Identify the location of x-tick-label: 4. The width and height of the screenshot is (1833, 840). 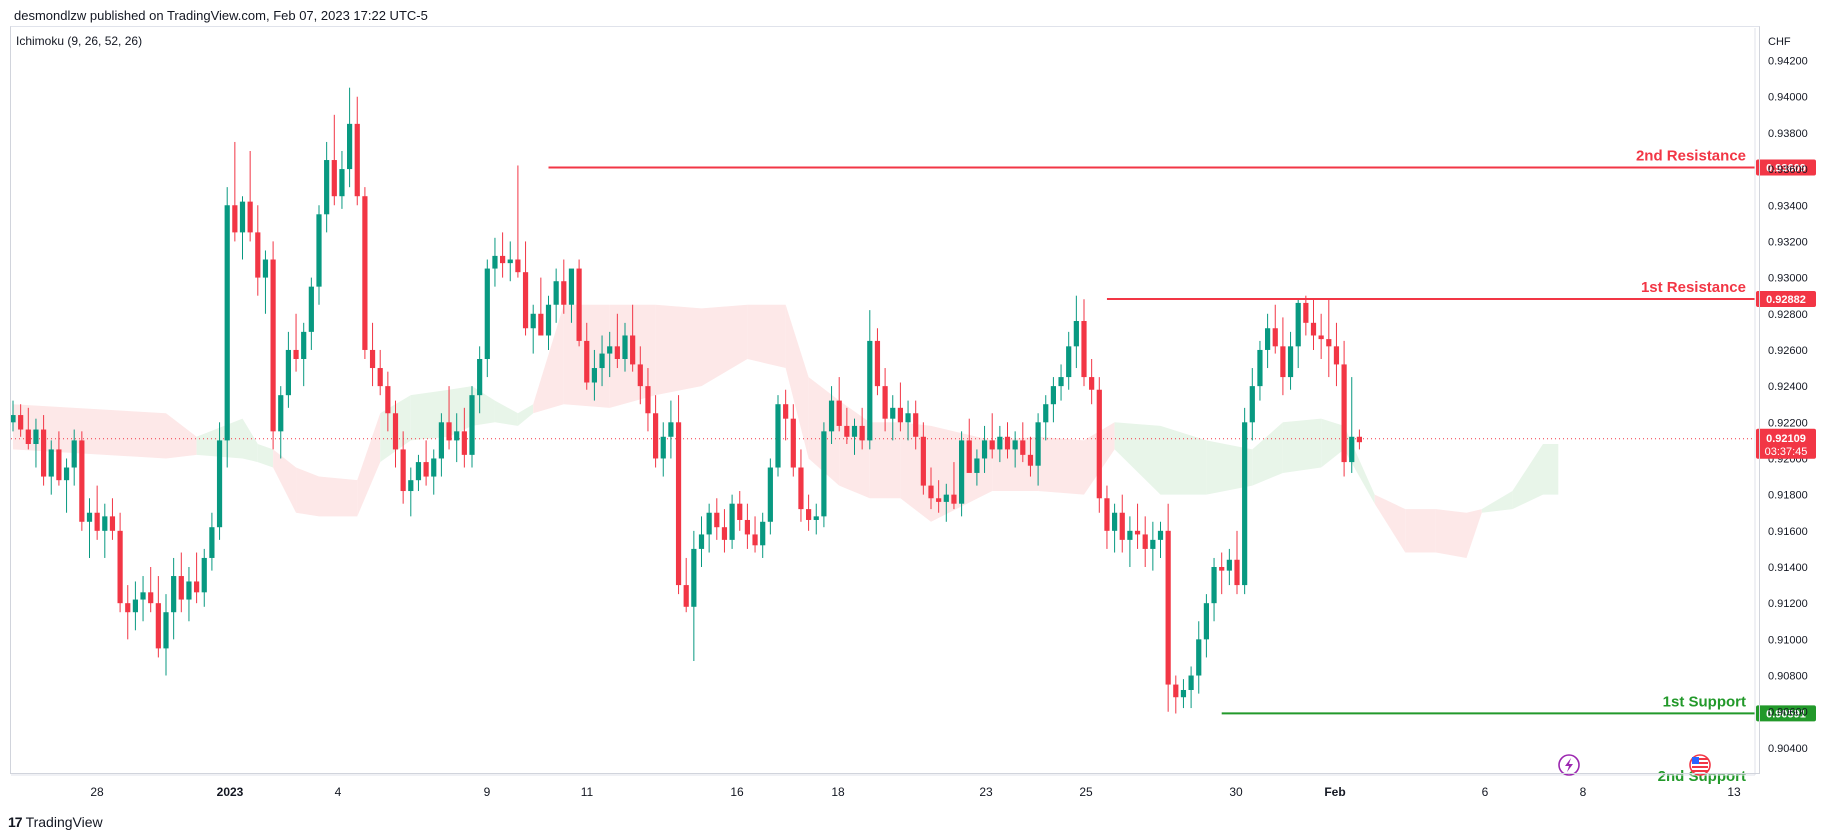
(338, 792).